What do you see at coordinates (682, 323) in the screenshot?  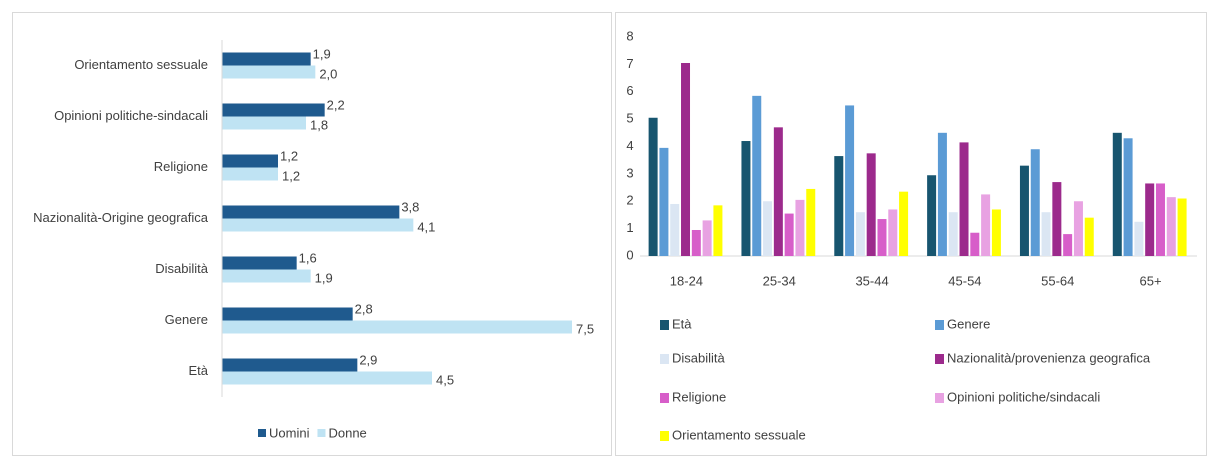 I see `legend-label: Età` at bounding box center [682, 323].